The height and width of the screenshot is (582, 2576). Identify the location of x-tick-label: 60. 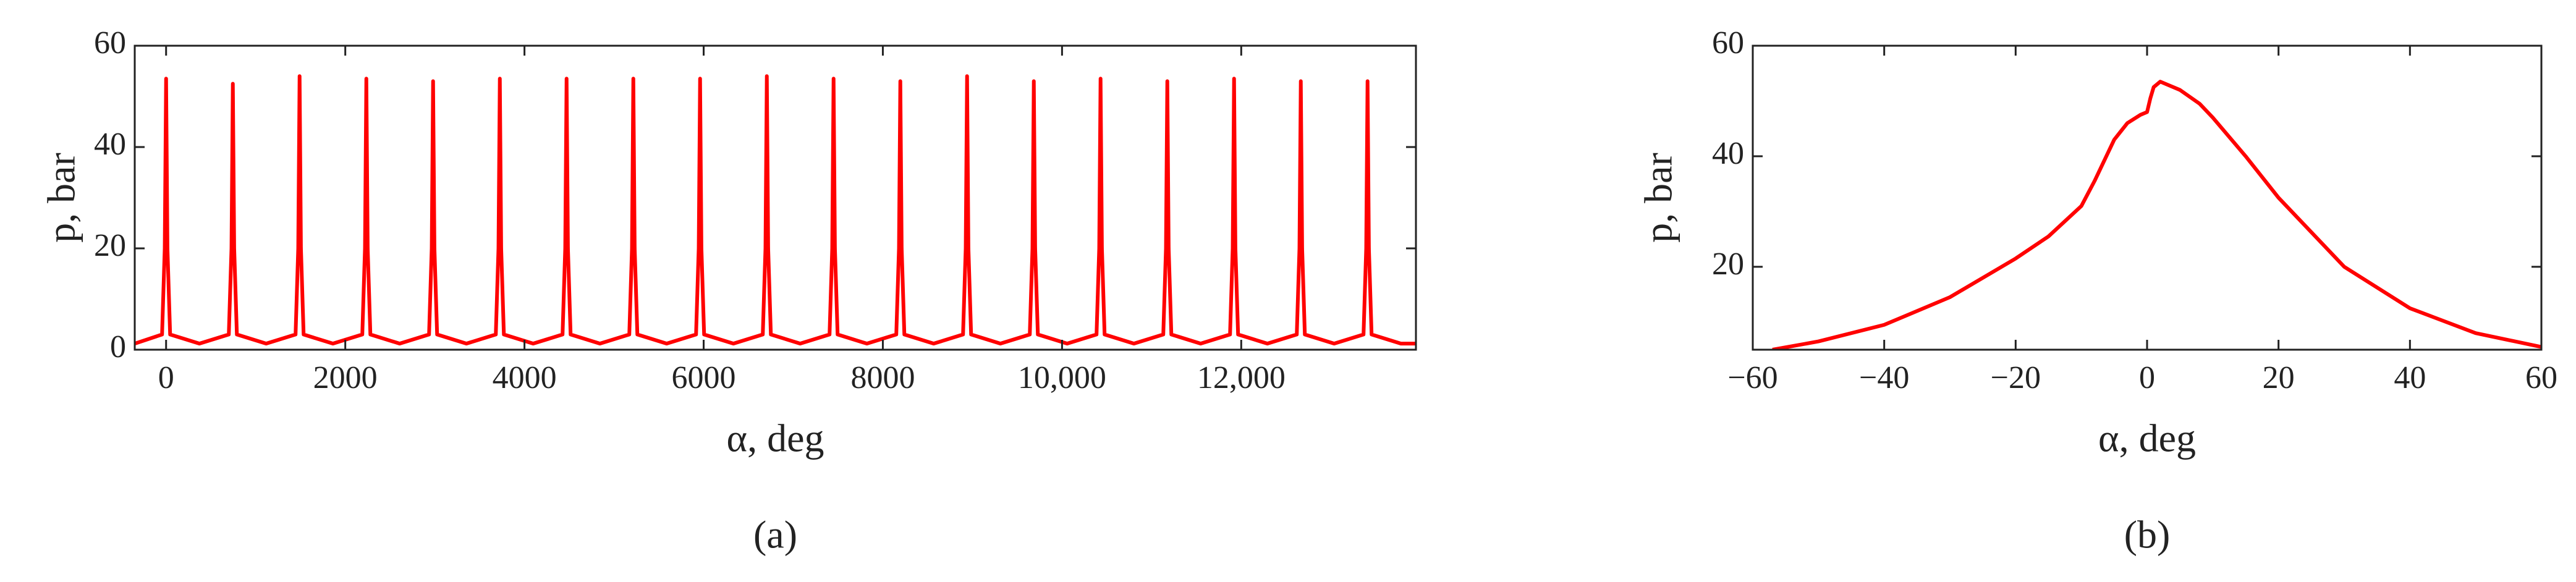
(2541, 377).